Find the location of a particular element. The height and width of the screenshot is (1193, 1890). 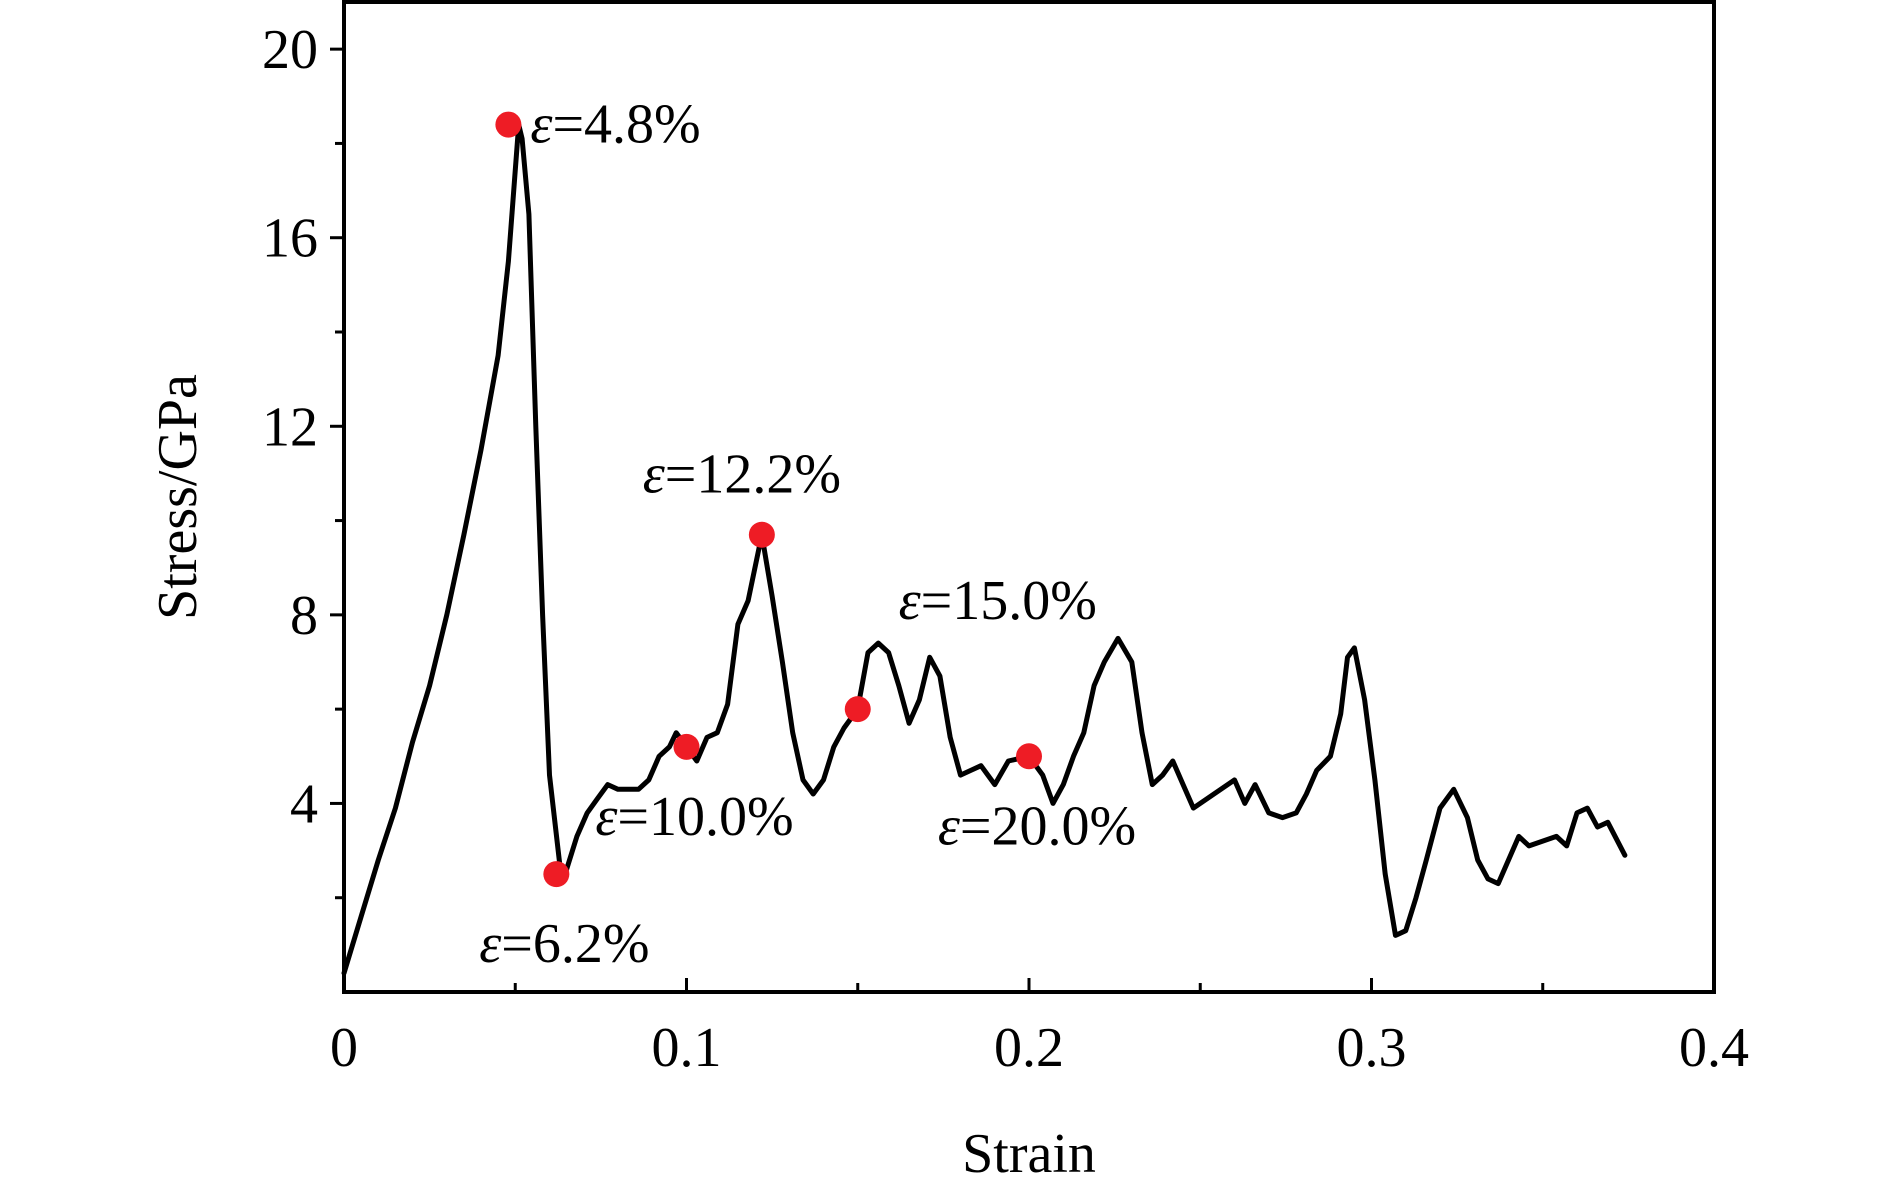

point-annotation: ε=10.0% is located at coordinates (694, 817).